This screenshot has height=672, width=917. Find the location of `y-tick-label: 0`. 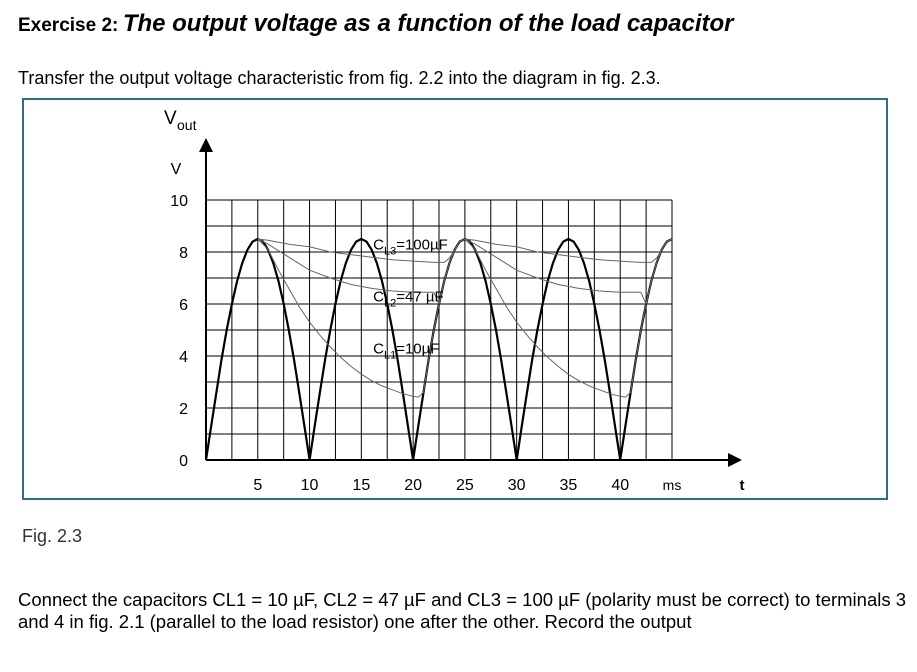

y-tick-label: 0 is located at coordinates (183, 461).